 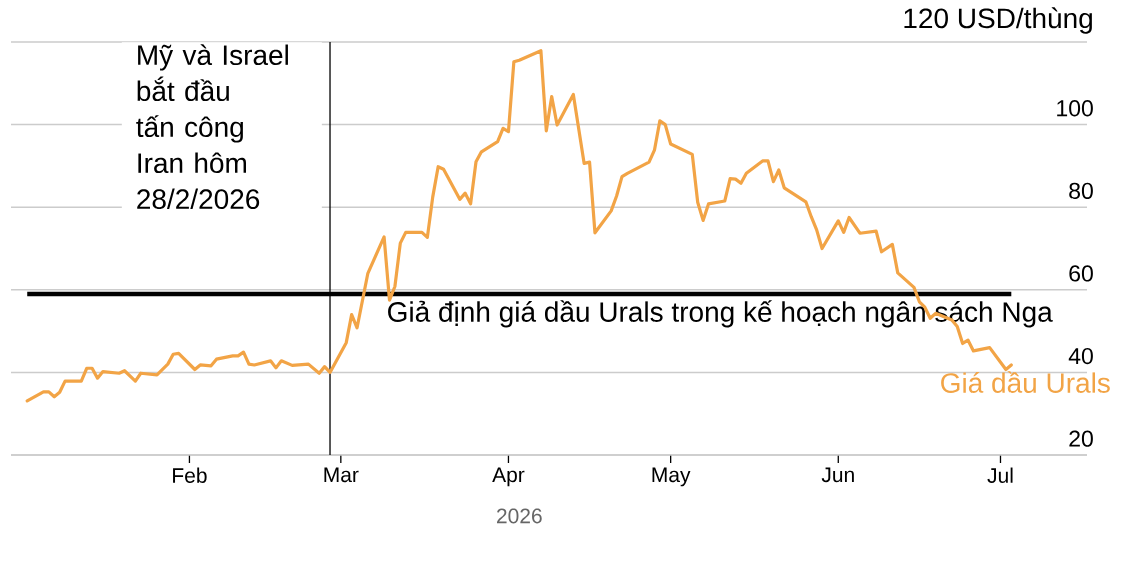 I want to click on series-label: Giá dầu Urals, so click(x=1025, y=382).